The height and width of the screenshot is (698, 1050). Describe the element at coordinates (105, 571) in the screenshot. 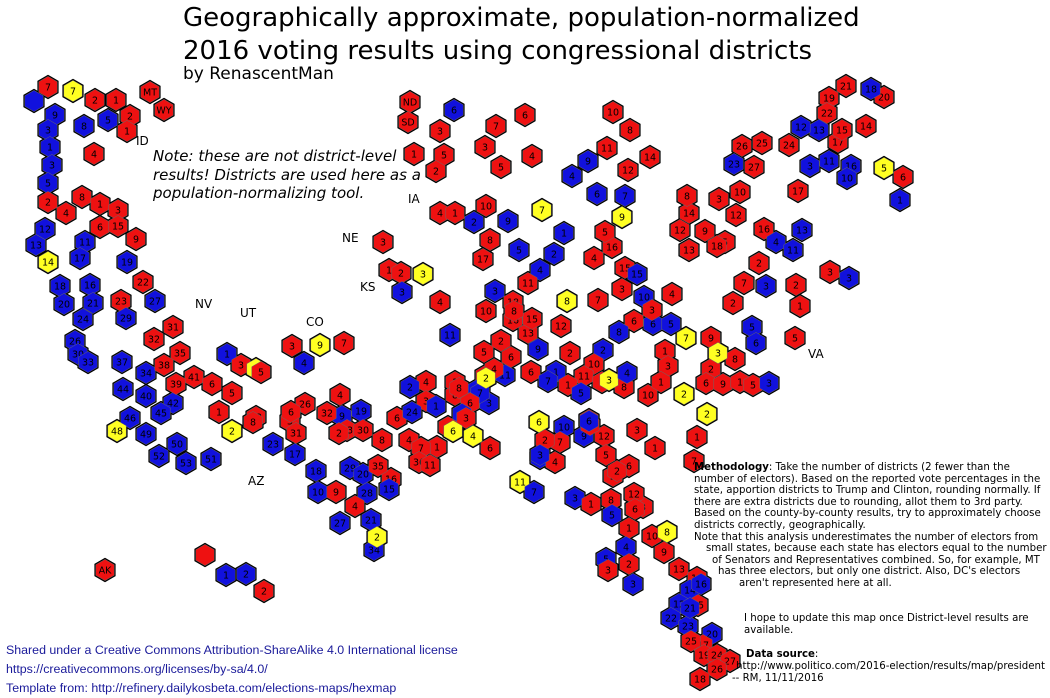

I see `district-number: AK` at that location.